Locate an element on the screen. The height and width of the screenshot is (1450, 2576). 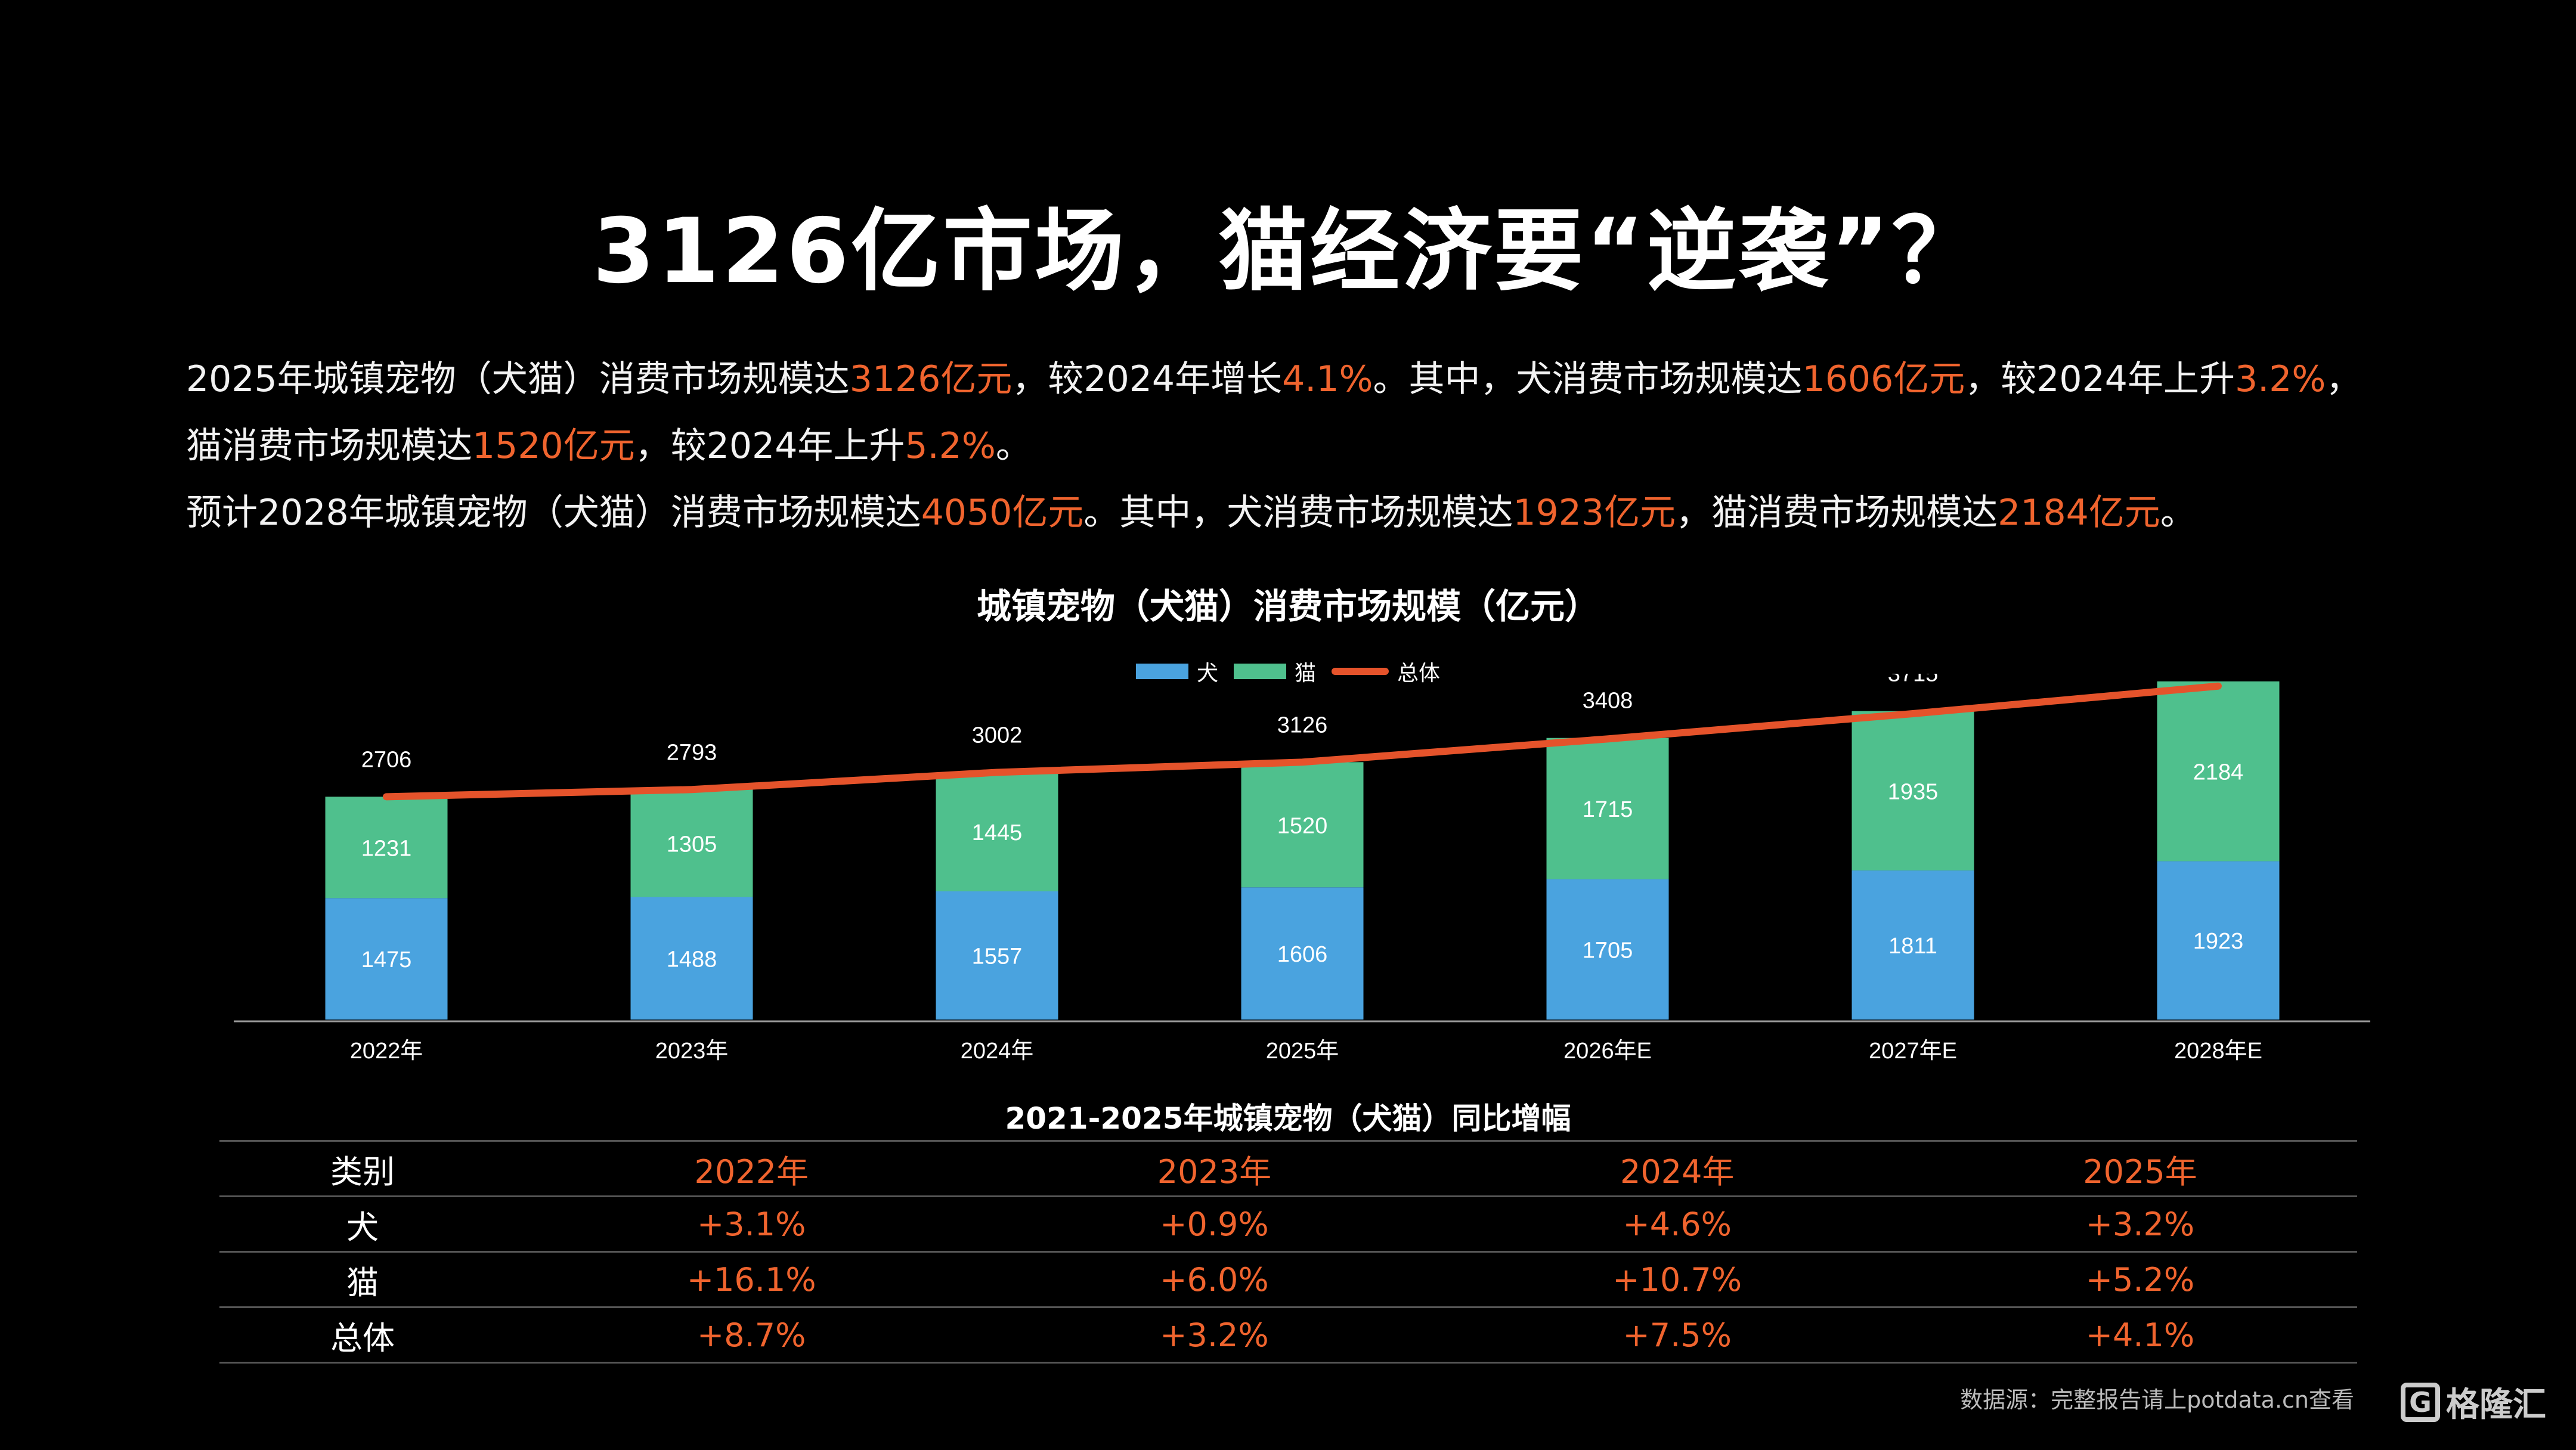
legend-label: 猫 is located at coordinates (1305, 673).